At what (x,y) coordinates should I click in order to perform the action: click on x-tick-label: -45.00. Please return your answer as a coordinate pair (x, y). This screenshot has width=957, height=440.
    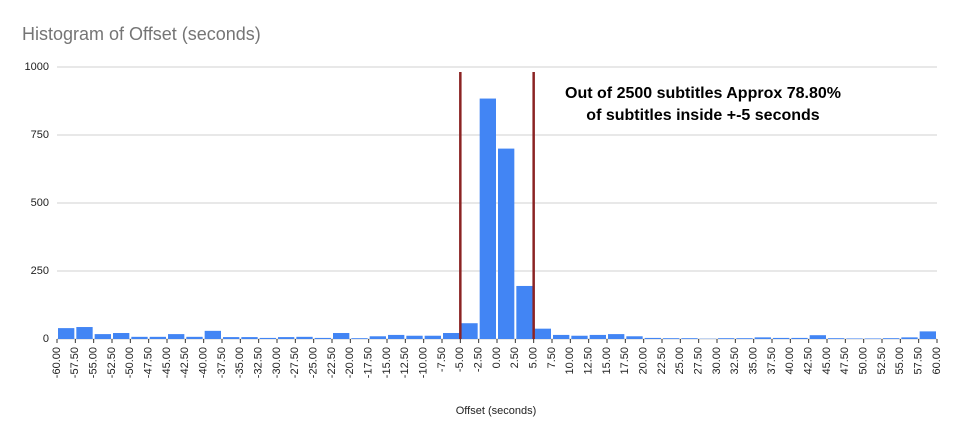
    Looking at the image, I should click on (167, 362).